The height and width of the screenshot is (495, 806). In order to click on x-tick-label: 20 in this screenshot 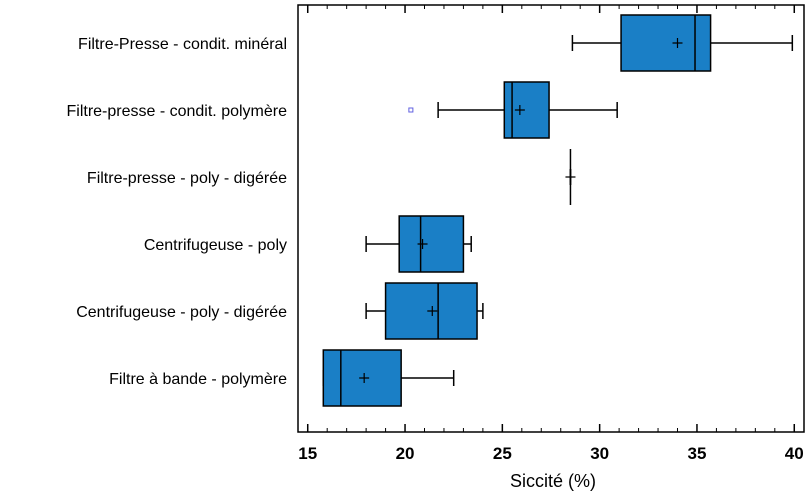, I will do `click(405, 453)`.